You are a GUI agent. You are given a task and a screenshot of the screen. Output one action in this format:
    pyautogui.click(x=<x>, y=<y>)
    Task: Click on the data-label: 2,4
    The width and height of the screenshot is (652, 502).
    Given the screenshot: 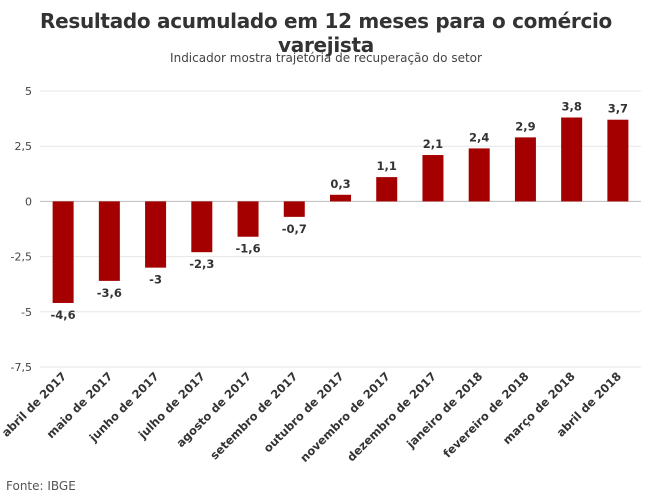 What is the action you would take?
    pyautogui.click(x=479, y=137)
    